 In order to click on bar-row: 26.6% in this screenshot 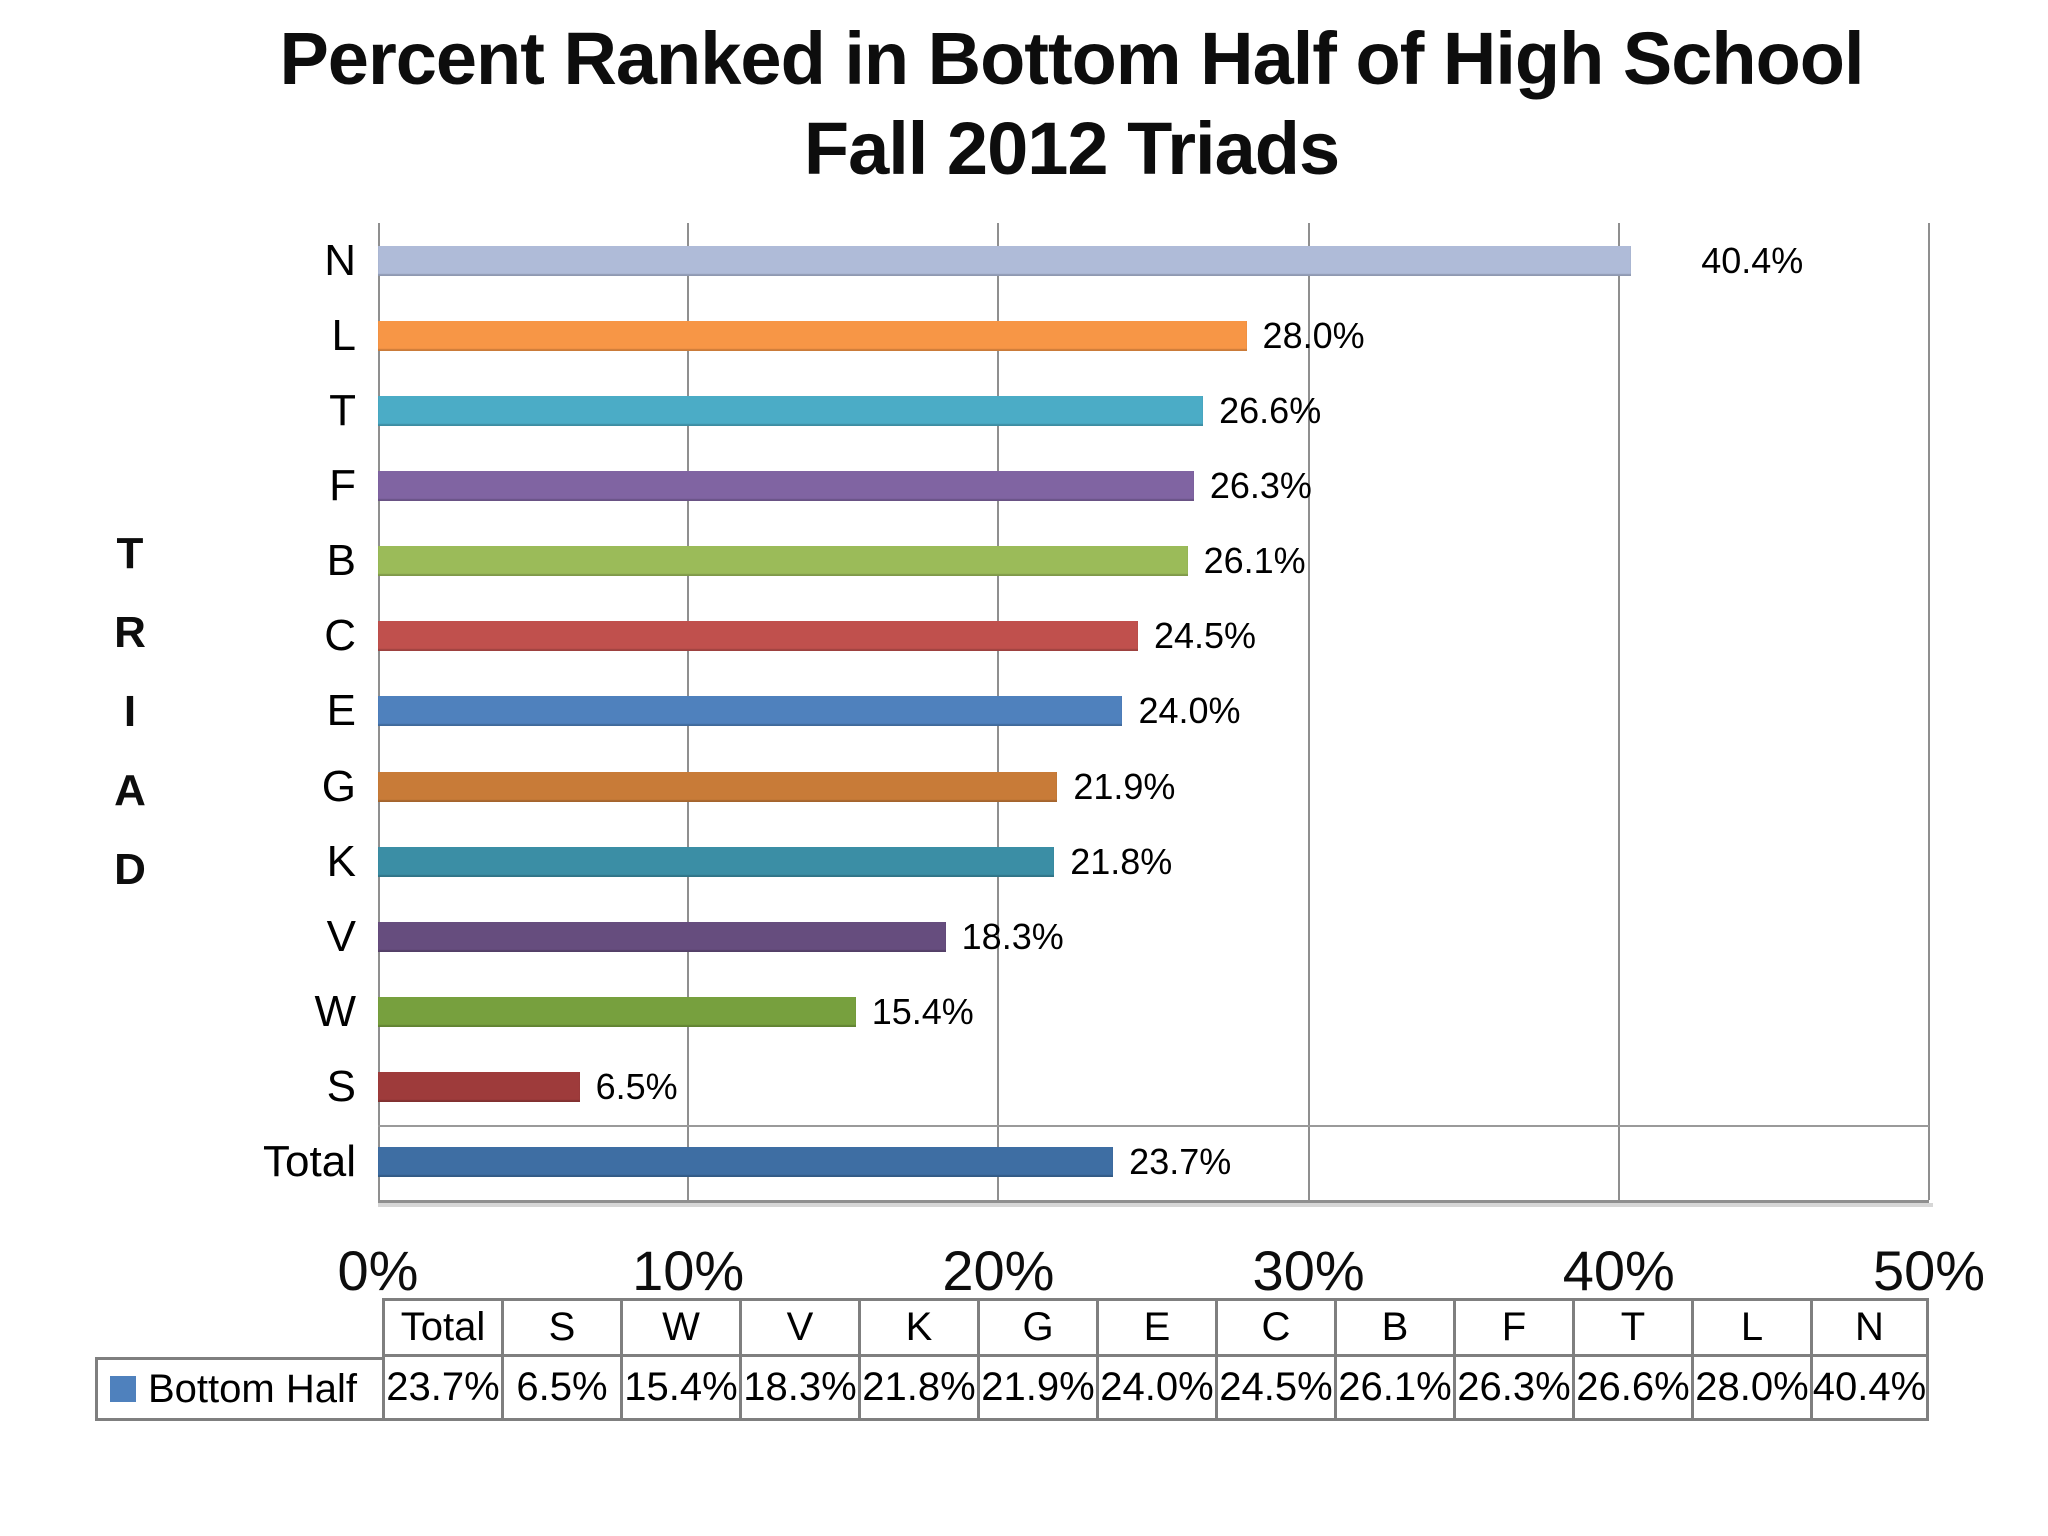, I will do `click(1153, 410)`.